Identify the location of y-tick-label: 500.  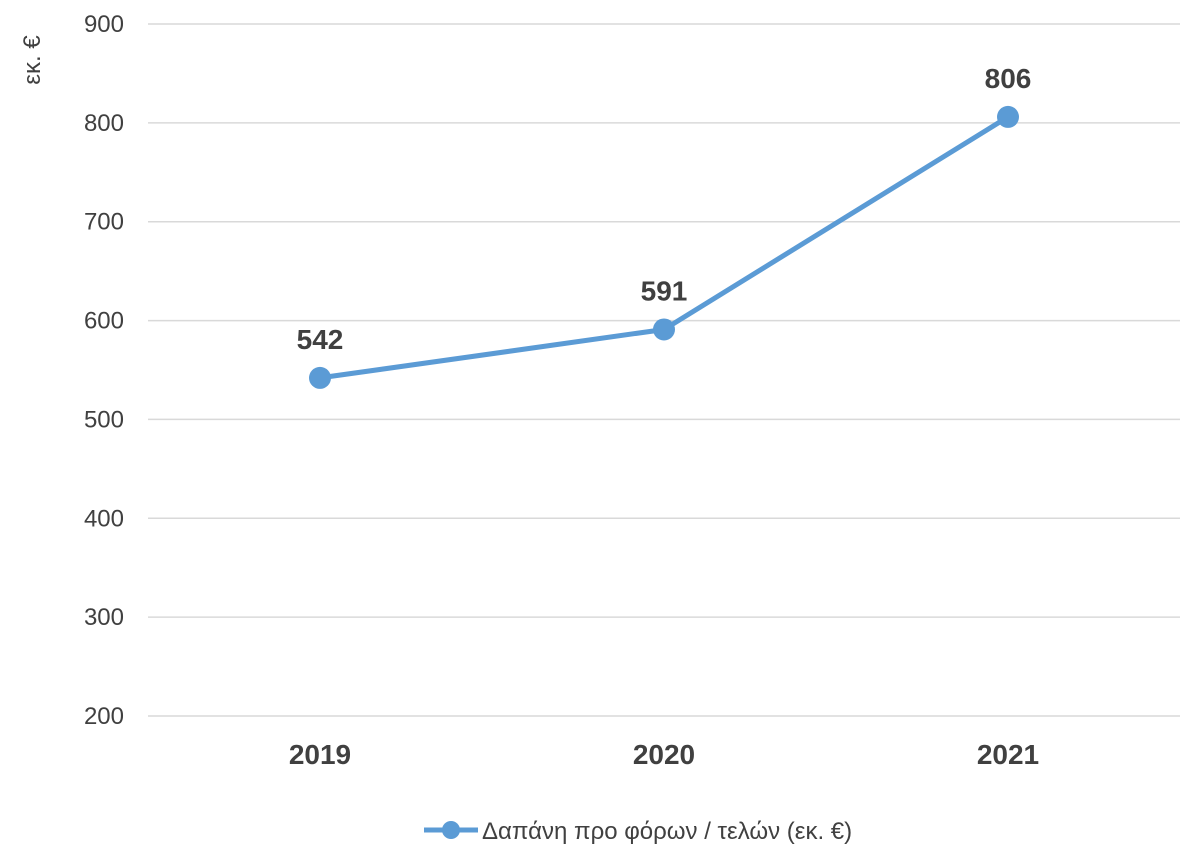
(104, 419).